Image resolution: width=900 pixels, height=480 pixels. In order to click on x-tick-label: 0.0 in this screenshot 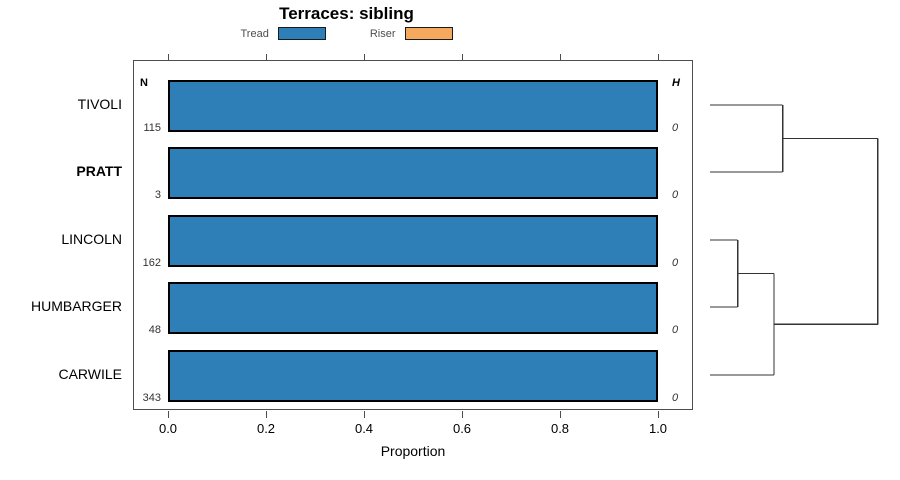, I will do `click(168, 428)`.